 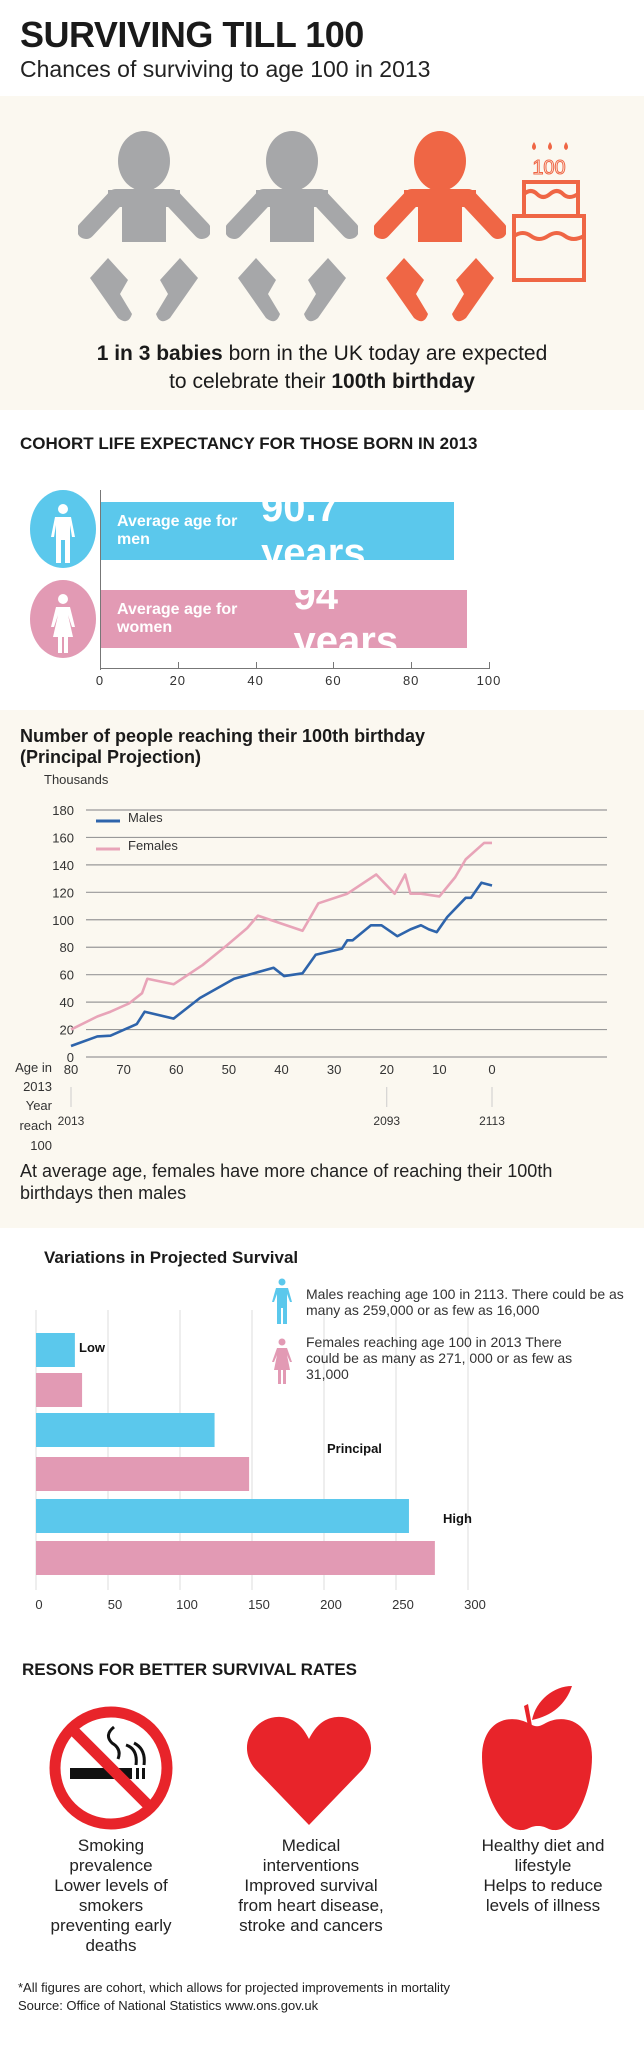 What do you see at coordinates (225, 69) in the screenshot?
I see `page-subtitle: Chances of surviving to age 100 in 2013` at bounding box center [225, 69].